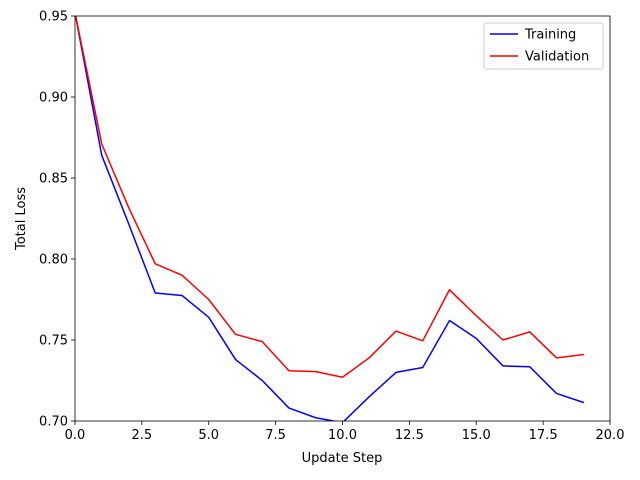 The height and width of the screenshot is (480, 640). I want to click on y-axis-label: Total Loss, so click(21, 219).